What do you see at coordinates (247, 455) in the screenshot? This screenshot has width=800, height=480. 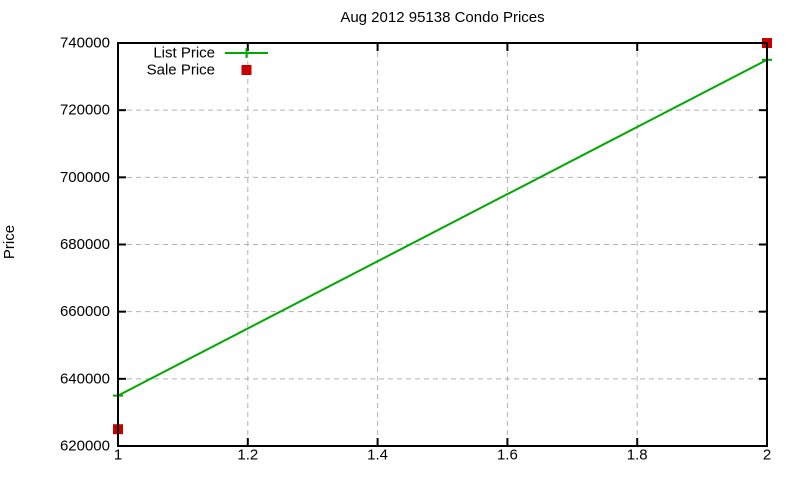 I see `x-tick-label: 1.2` at bounding box center [247, 455].